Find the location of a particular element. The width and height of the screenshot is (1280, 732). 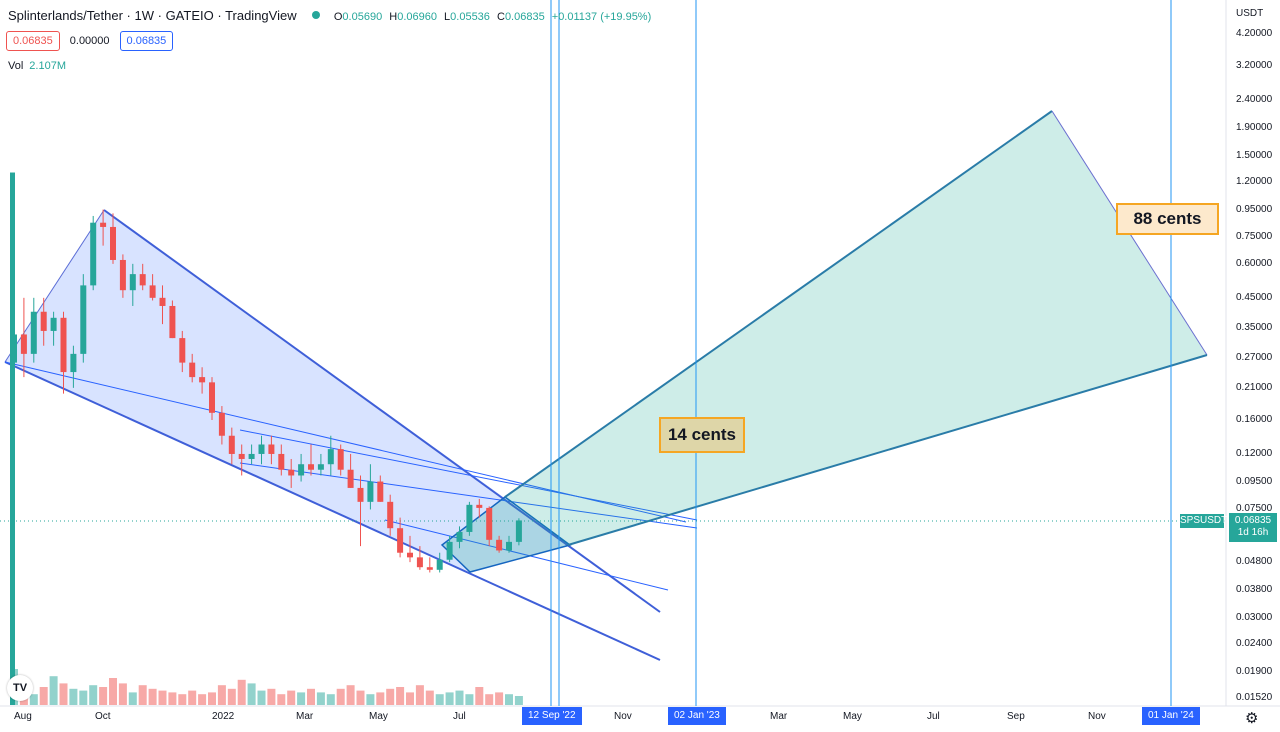

ask-price-pill: 0.06835 is located at coordinates (146, 41).